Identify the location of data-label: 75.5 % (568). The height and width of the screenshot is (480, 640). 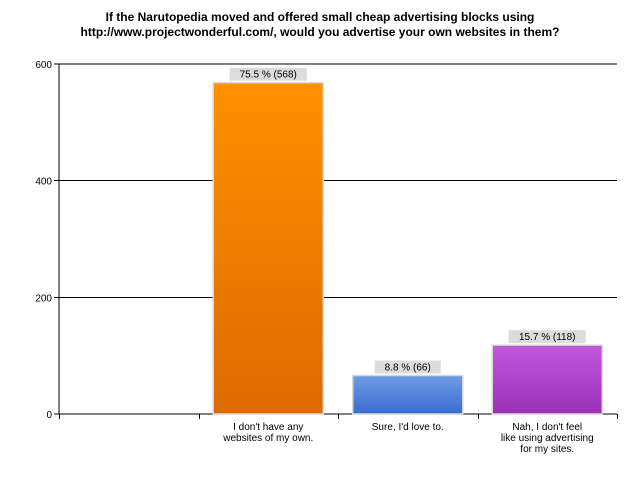
(268, 75).